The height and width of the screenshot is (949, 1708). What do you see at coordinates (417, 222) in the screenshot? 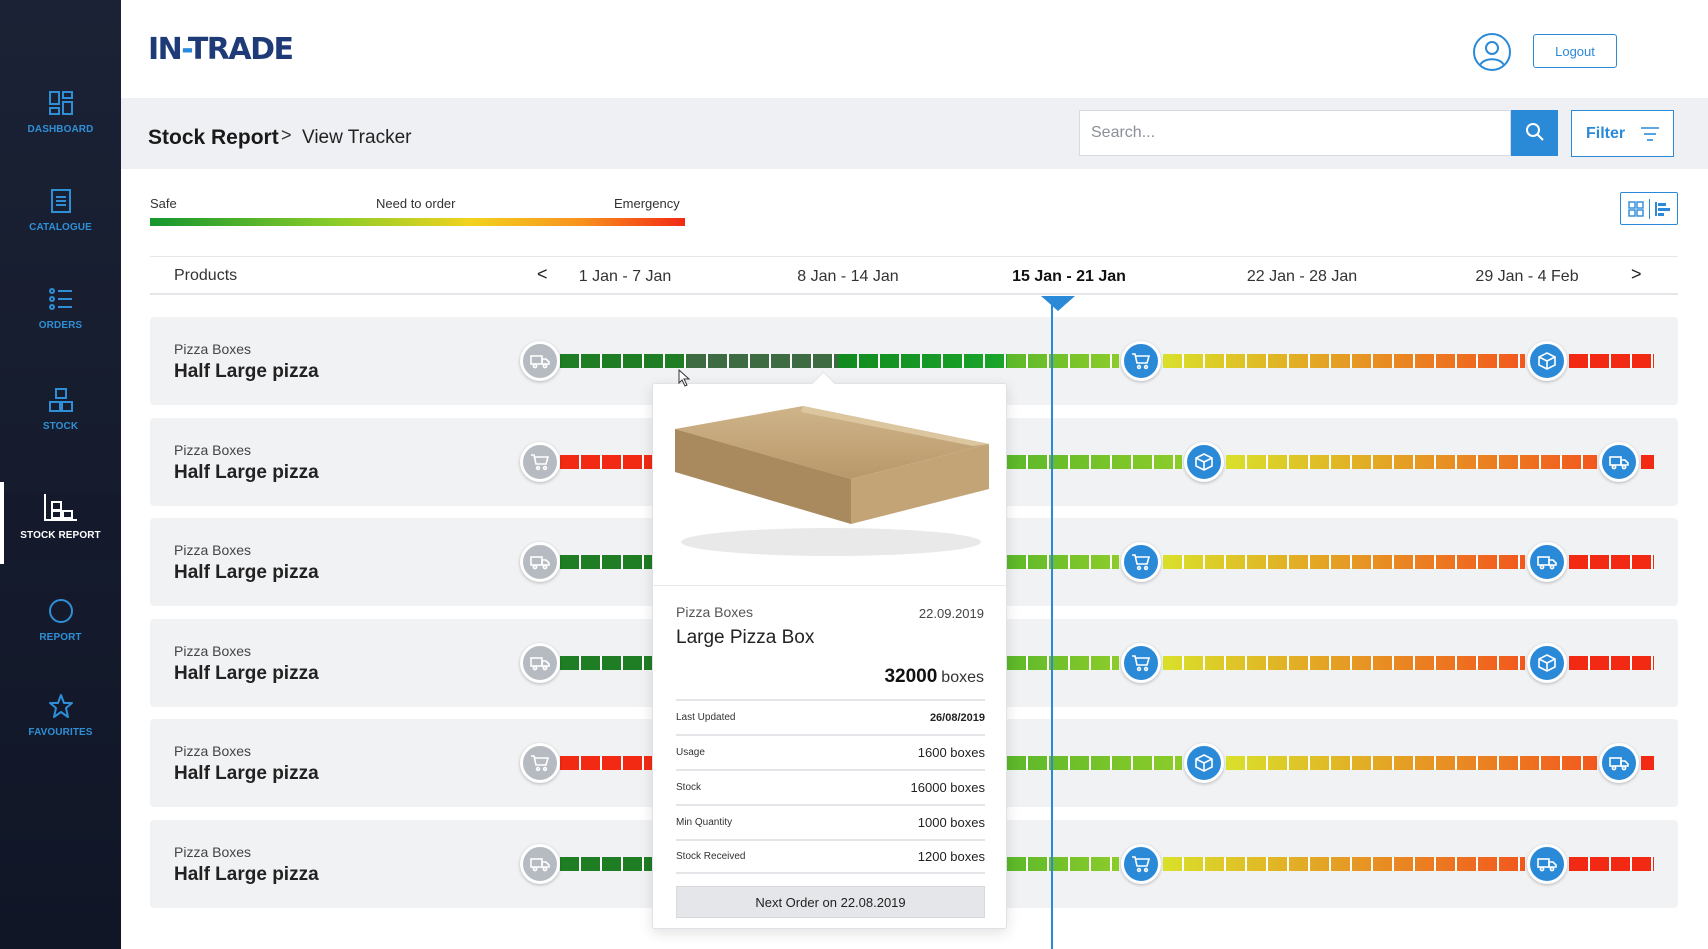
I see `legend-gradient-bar` at bounding box center [417, 222].